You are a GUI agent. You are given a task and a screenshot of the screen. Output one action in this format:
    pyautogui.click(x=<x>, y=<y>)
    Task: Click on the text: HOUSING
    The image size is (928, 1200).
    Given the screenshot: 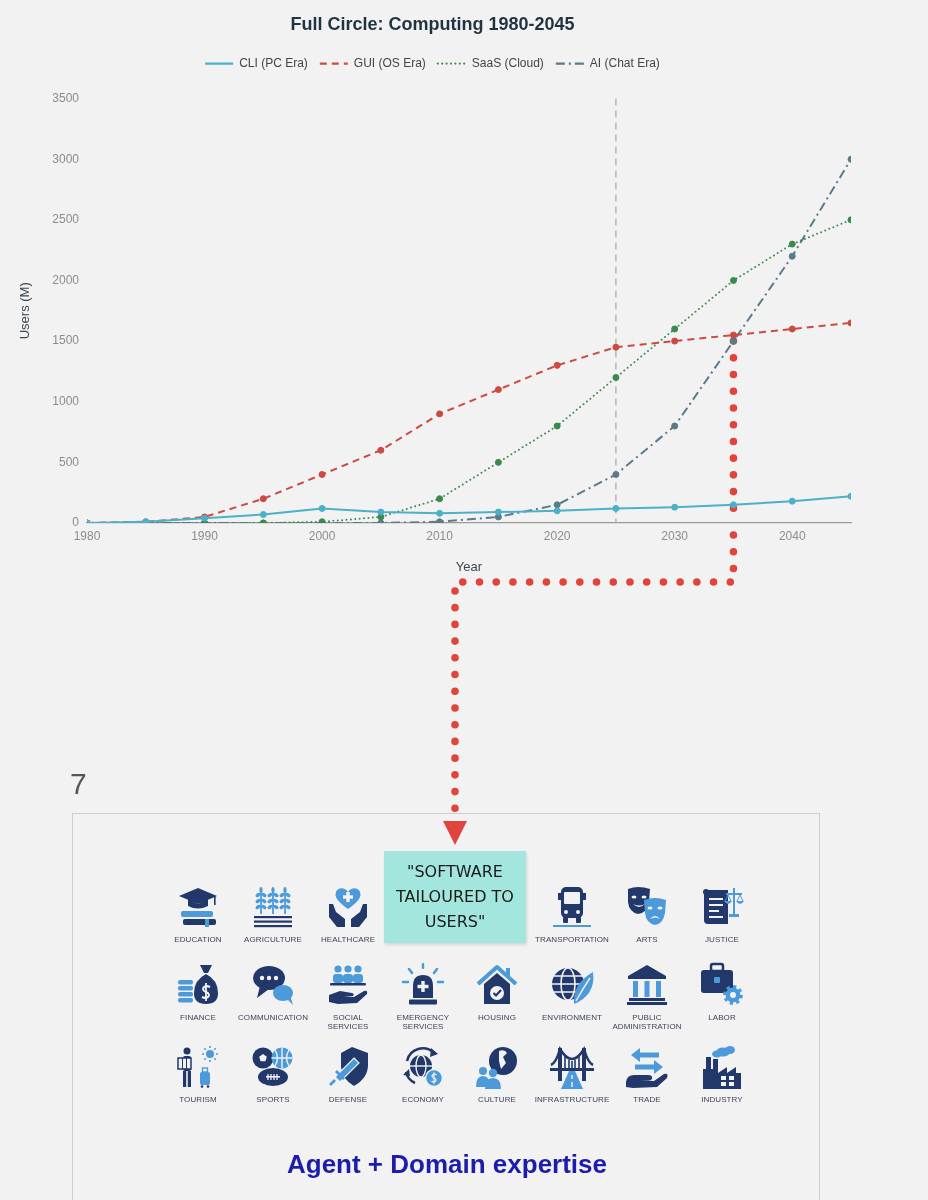 What is the action you would take?
    pyautogui.click(x=497, y=1017)
    